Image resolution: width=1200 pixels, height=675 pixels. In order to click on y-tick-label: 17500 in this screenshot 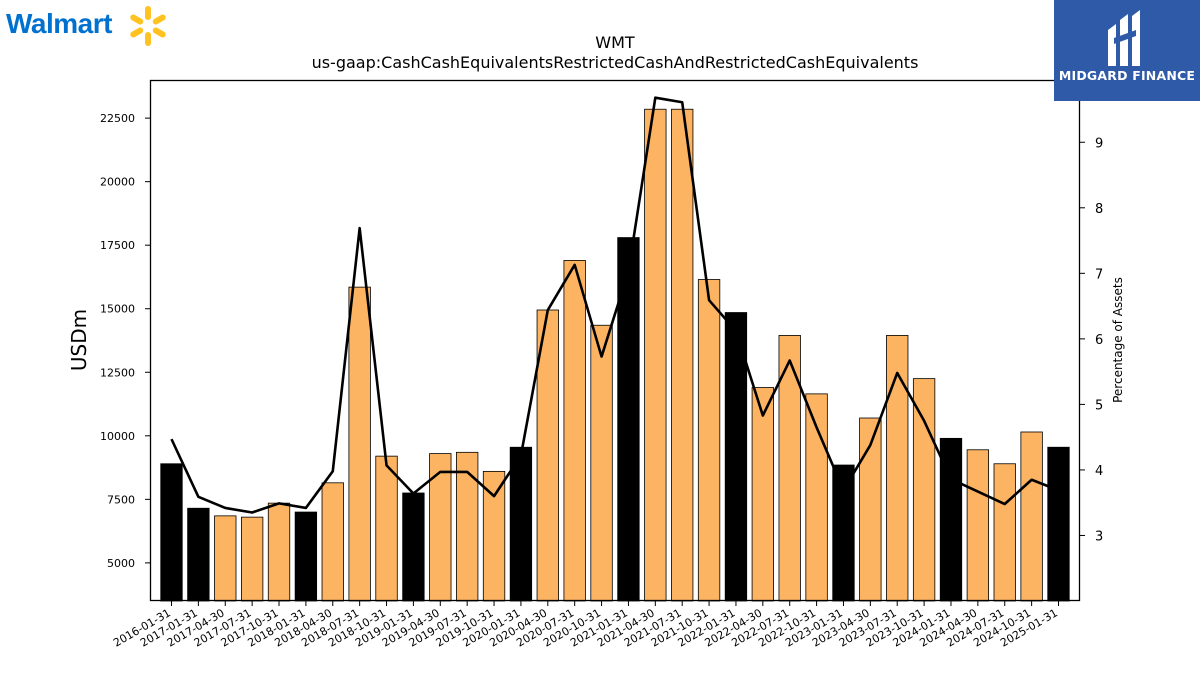, I will do `click(117, 245)`.